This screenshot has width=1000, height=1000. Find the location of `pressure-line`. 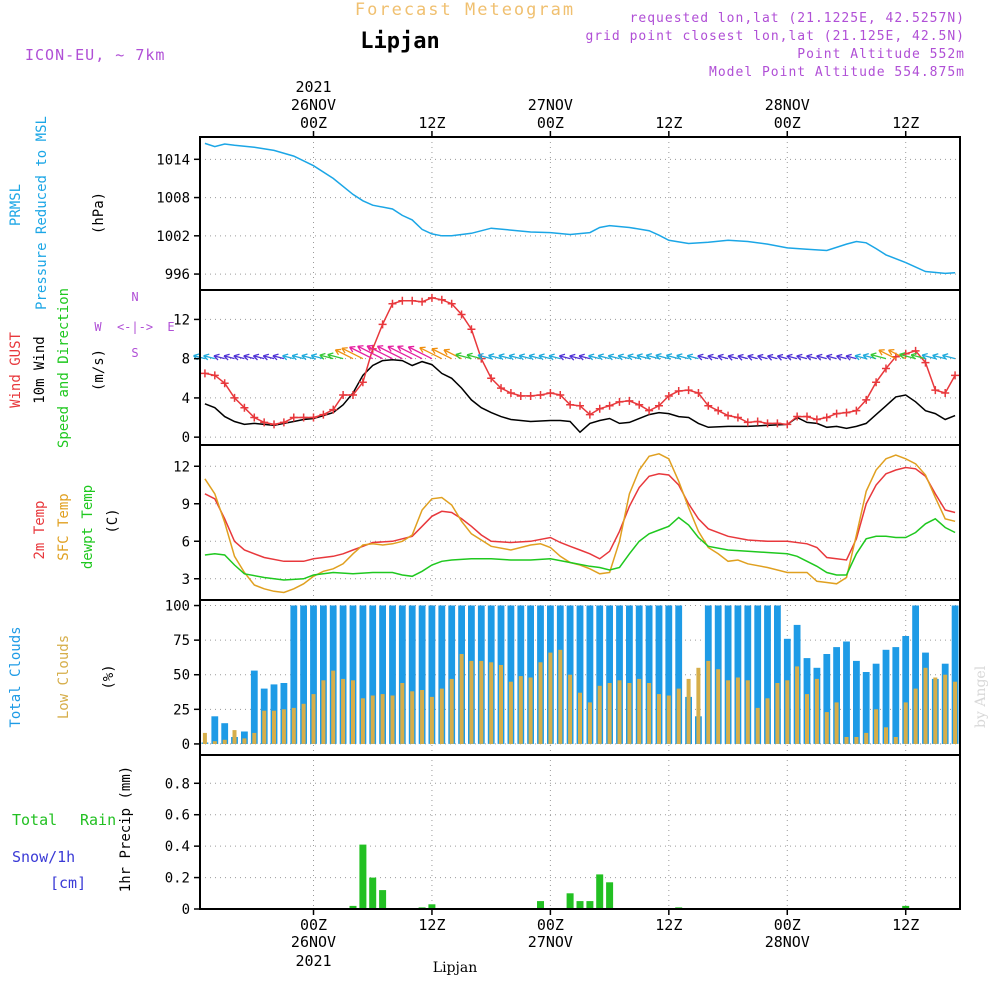

pressure-line is located at coordinates (580, 208).